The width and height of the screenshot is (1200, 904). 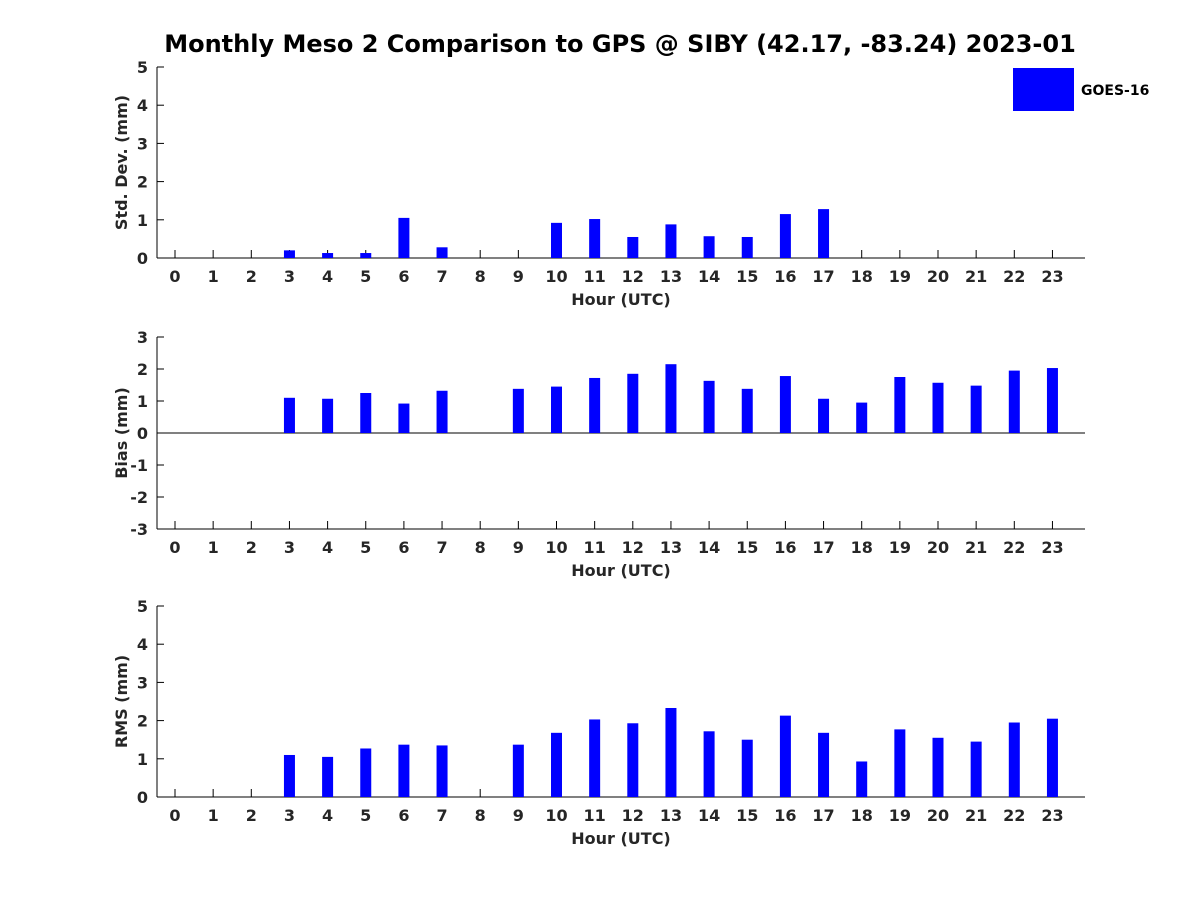 What do you see at coordinates (480, 547) in the screenshot?
I see `x-tick-label: 8` at bounding box center [480, 547].